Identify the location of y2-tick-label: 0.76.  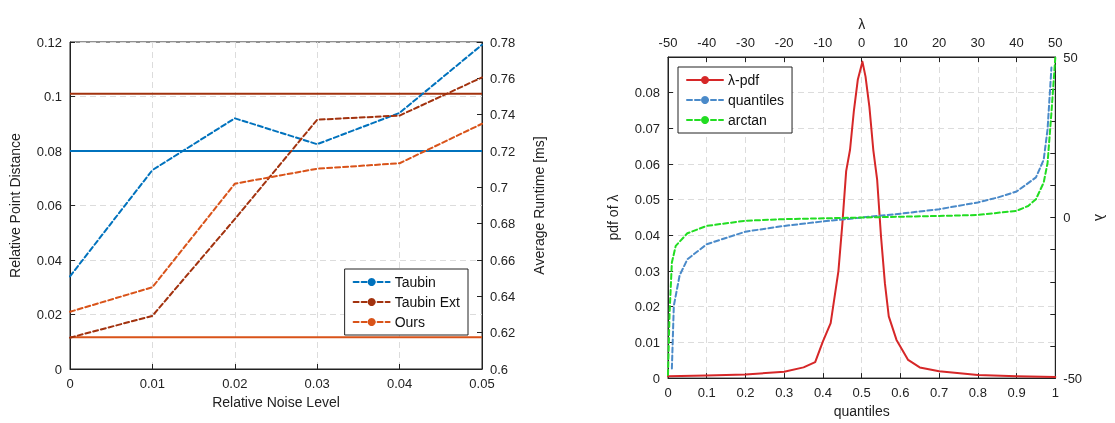
(503, 78).